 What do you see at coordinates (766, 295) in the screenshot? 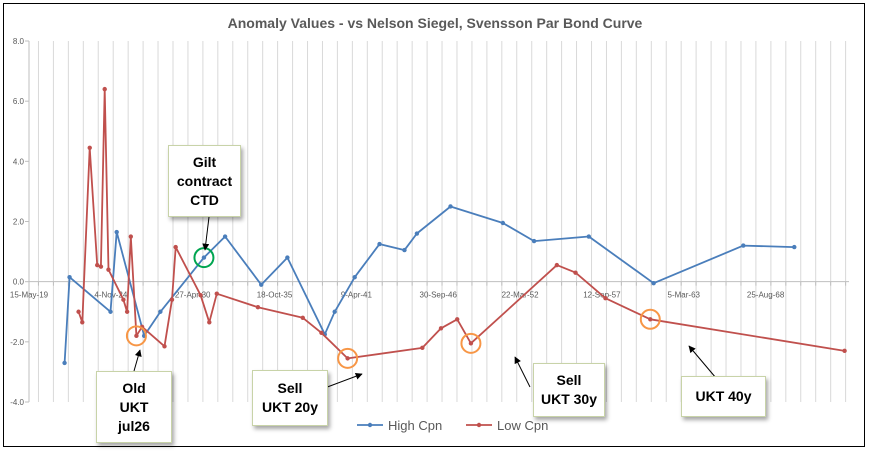
I see `x-tick-label: 25-Aug-68` at bounding box center [766, 295].